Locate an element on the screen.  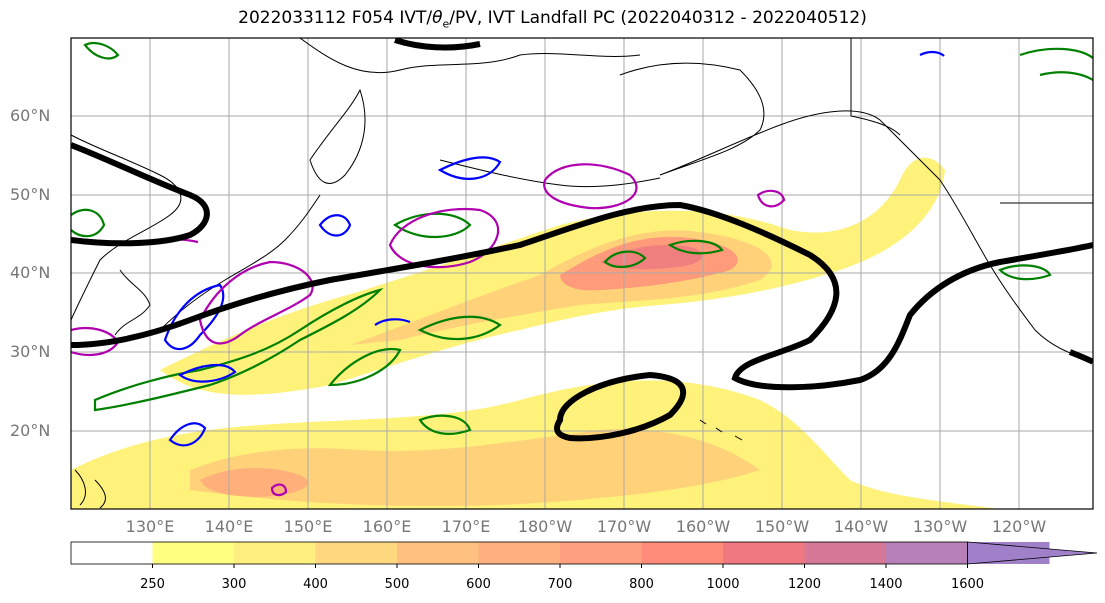
lon-label: 180°W is located at coordinates (545, 526).